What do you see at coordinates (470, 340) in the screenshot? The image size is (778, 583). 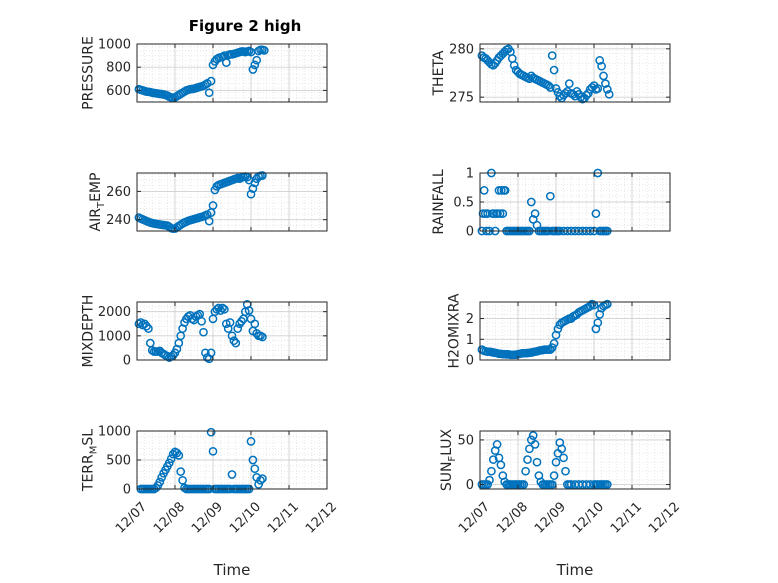 I see `y-tick-label: 1` at bounding box center [470, 340].